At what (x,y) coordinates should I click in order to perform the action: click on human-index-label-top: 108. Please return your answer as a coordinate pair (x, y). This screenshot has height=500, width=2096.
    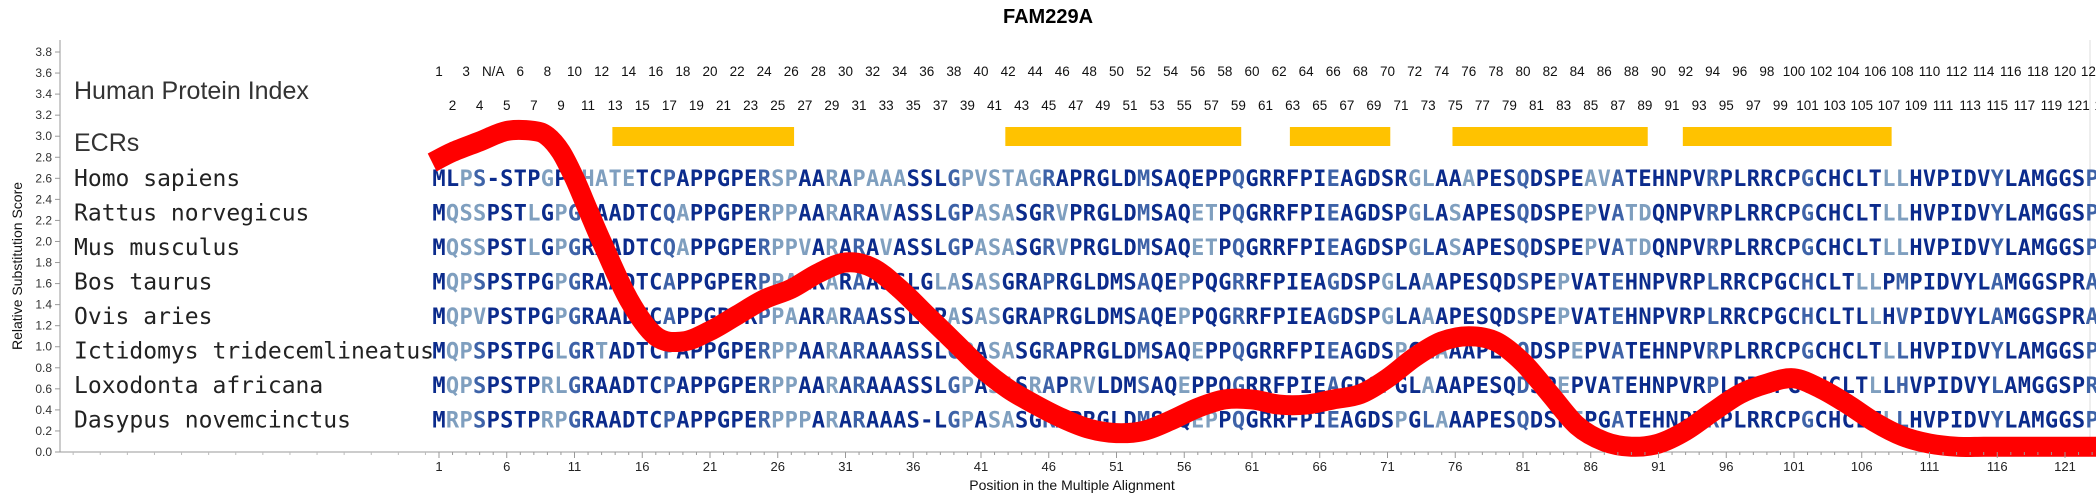
    Looking at the image, I should click on (1902, 71).